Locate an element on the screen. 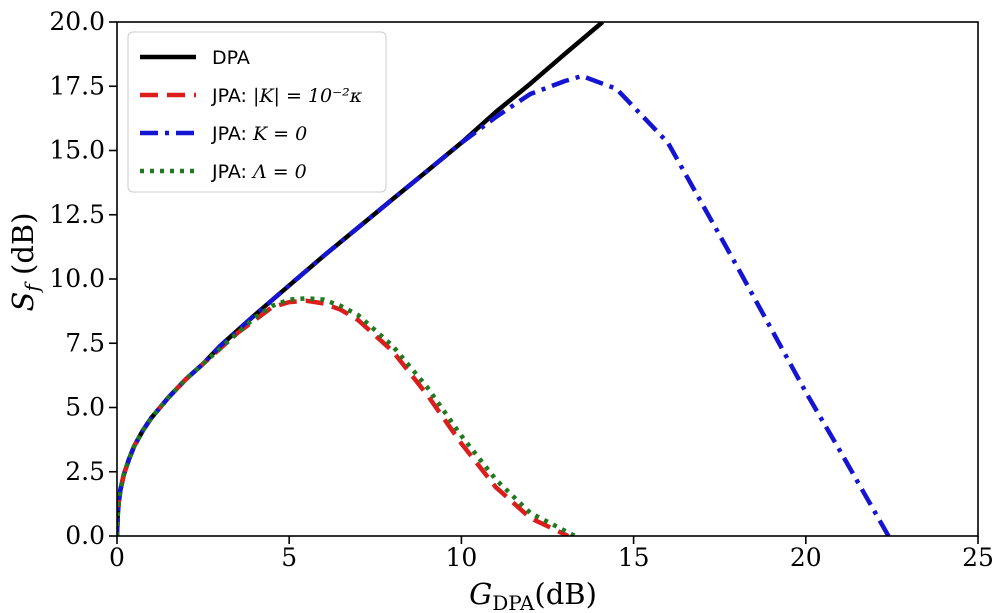 The width and height of the screenshot is (997, 613). y-tick-label: 0.0 is located at coordinates (85, 535).